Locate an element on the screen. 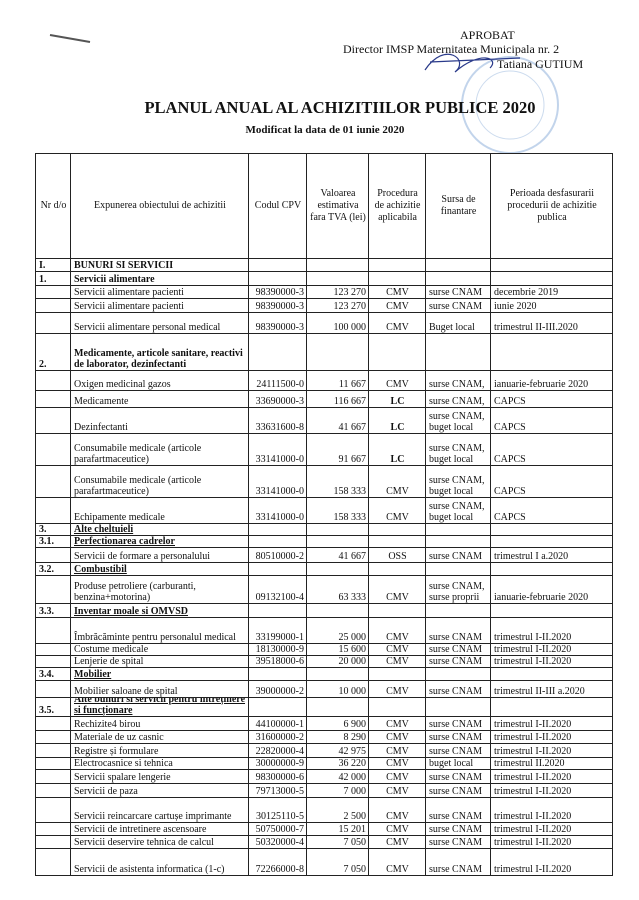  cell-cpv: 98300000-6 is located at coordinates (277, 776).